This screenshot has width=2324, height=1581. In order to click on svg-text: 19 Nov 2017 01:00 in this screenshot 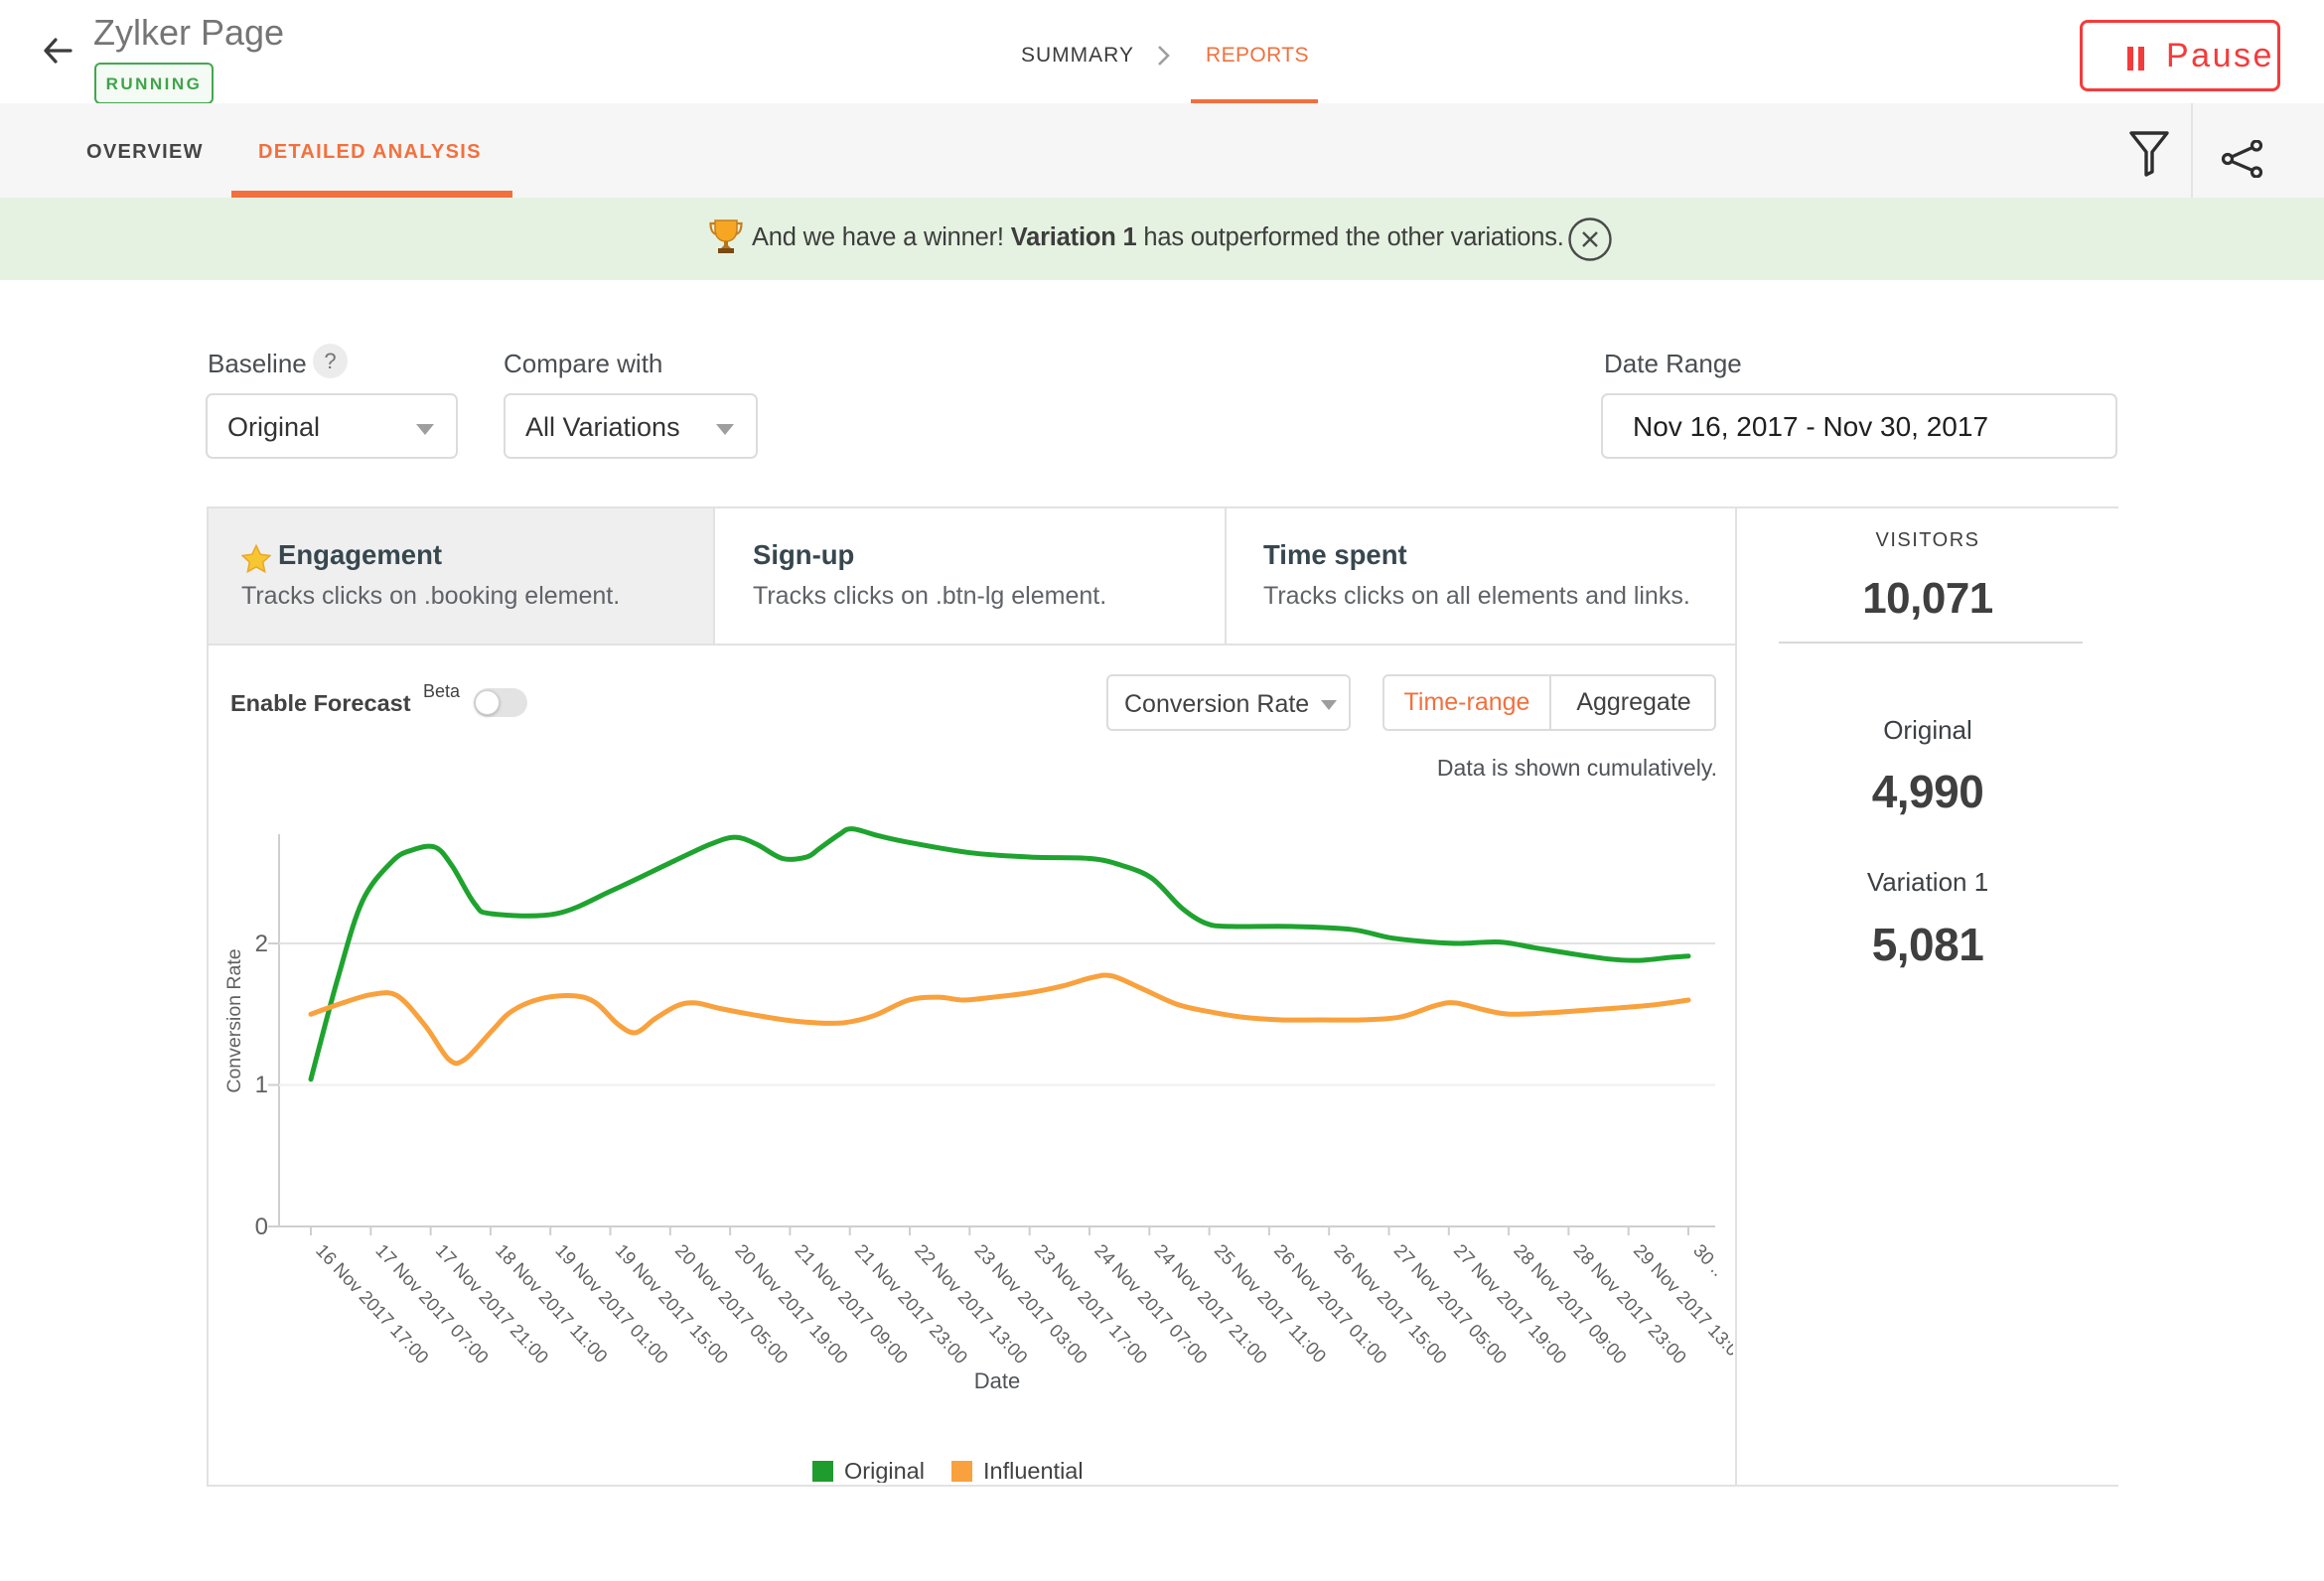, I will do `click(611, 1303)`.